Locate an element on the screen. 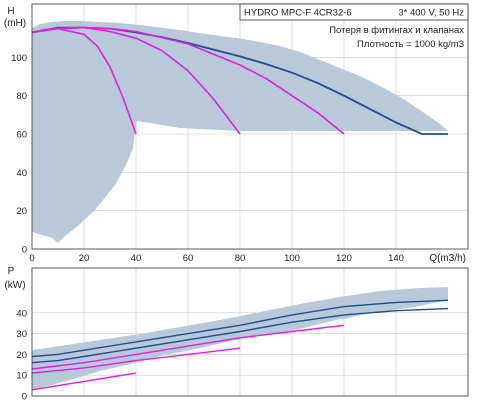 This screenshot has height=400, width=500. power-y-tick-label: 0 is located at coordinates (24, 396).